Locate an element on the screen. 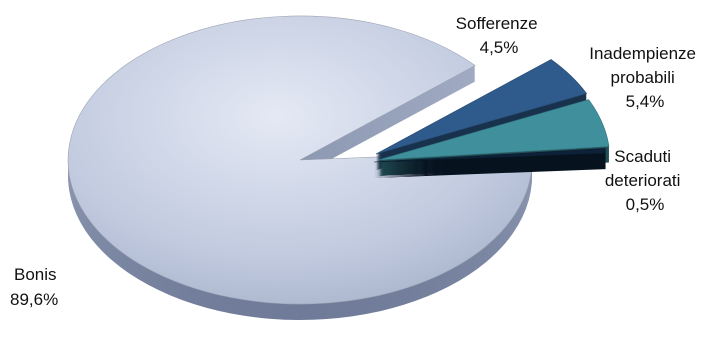 The image size is (716, 349). slice-label-scaduti: Scaduti deteriorati 0,5% is located at coordinates (645, 180).